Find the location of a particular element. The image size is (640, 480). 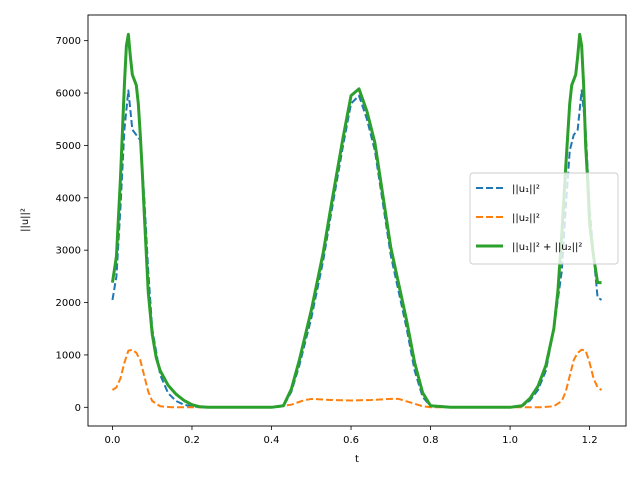

x-tick-label: 0.0 is located at coordinates (113, 440).